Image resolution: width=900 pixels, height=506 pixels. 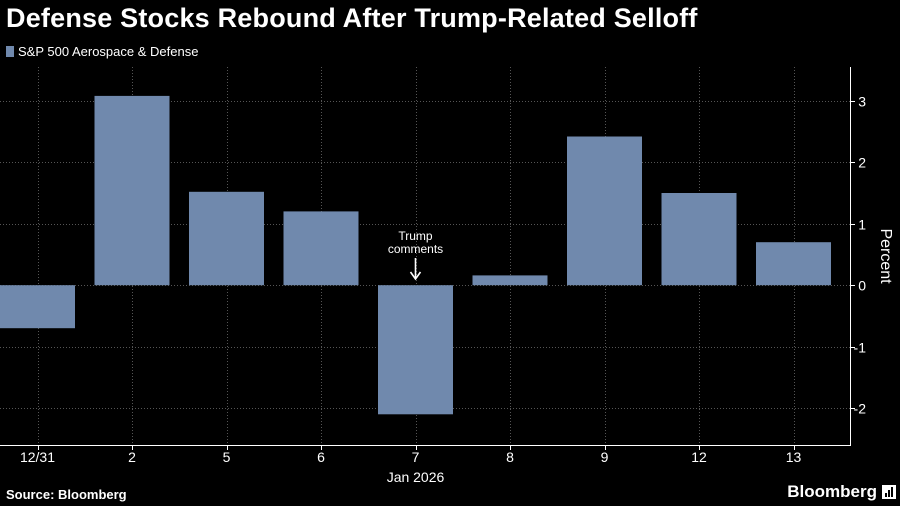 I want to click on y-axis-label: Percent, so click(x=885, y=256).